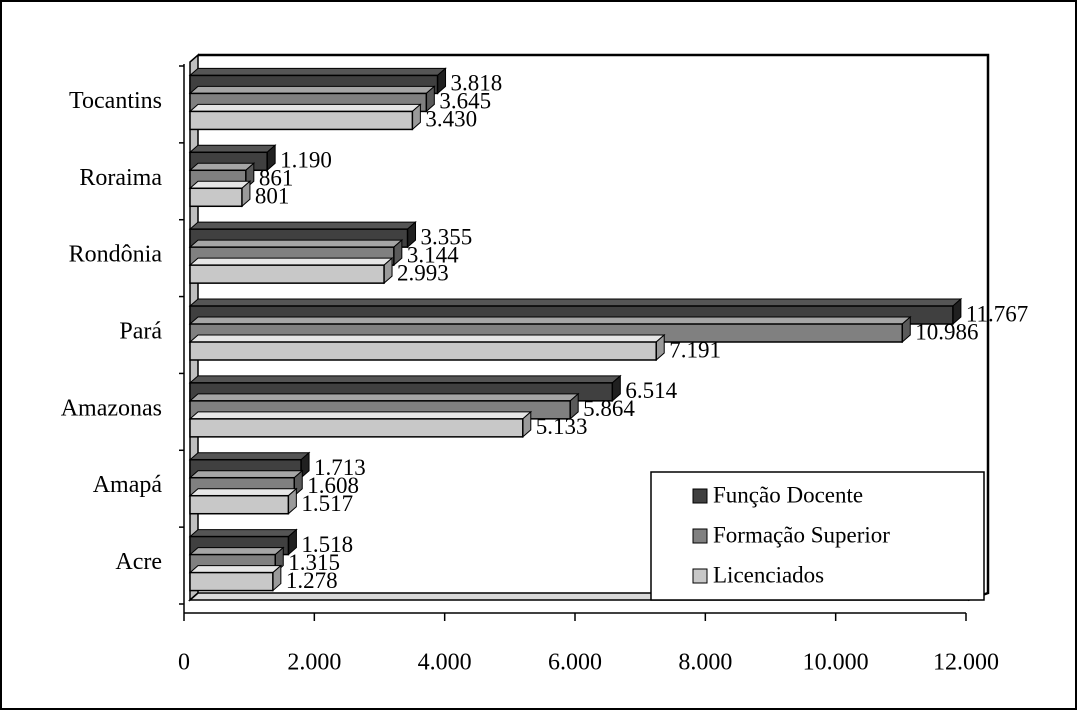  I want to click on bar-tocantins-licenciados-top, so click(305, 107).